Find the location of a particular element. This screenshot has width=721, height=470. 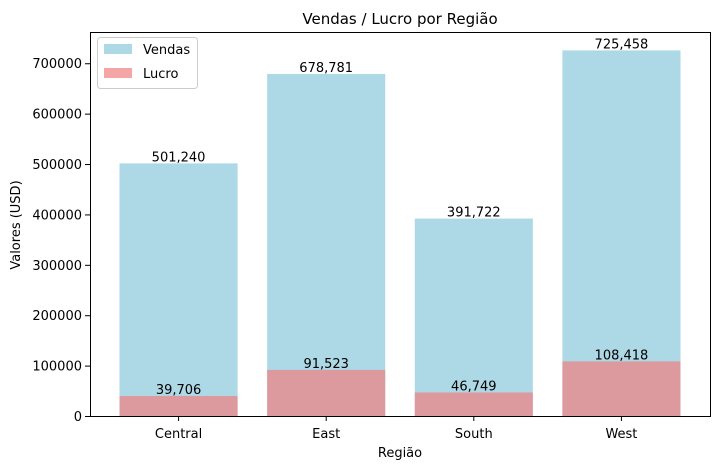

data-label-vendas-west: 725,458 is located at coordinates (622, 44).